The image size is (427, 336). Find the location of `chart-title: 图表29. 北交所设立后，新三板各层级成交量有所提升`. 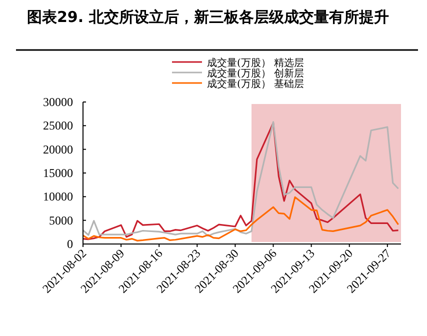

chart-title: 图表29. 北交所设立后，新三板各层级成交量有所提升 is located at coordinates (208, 17).